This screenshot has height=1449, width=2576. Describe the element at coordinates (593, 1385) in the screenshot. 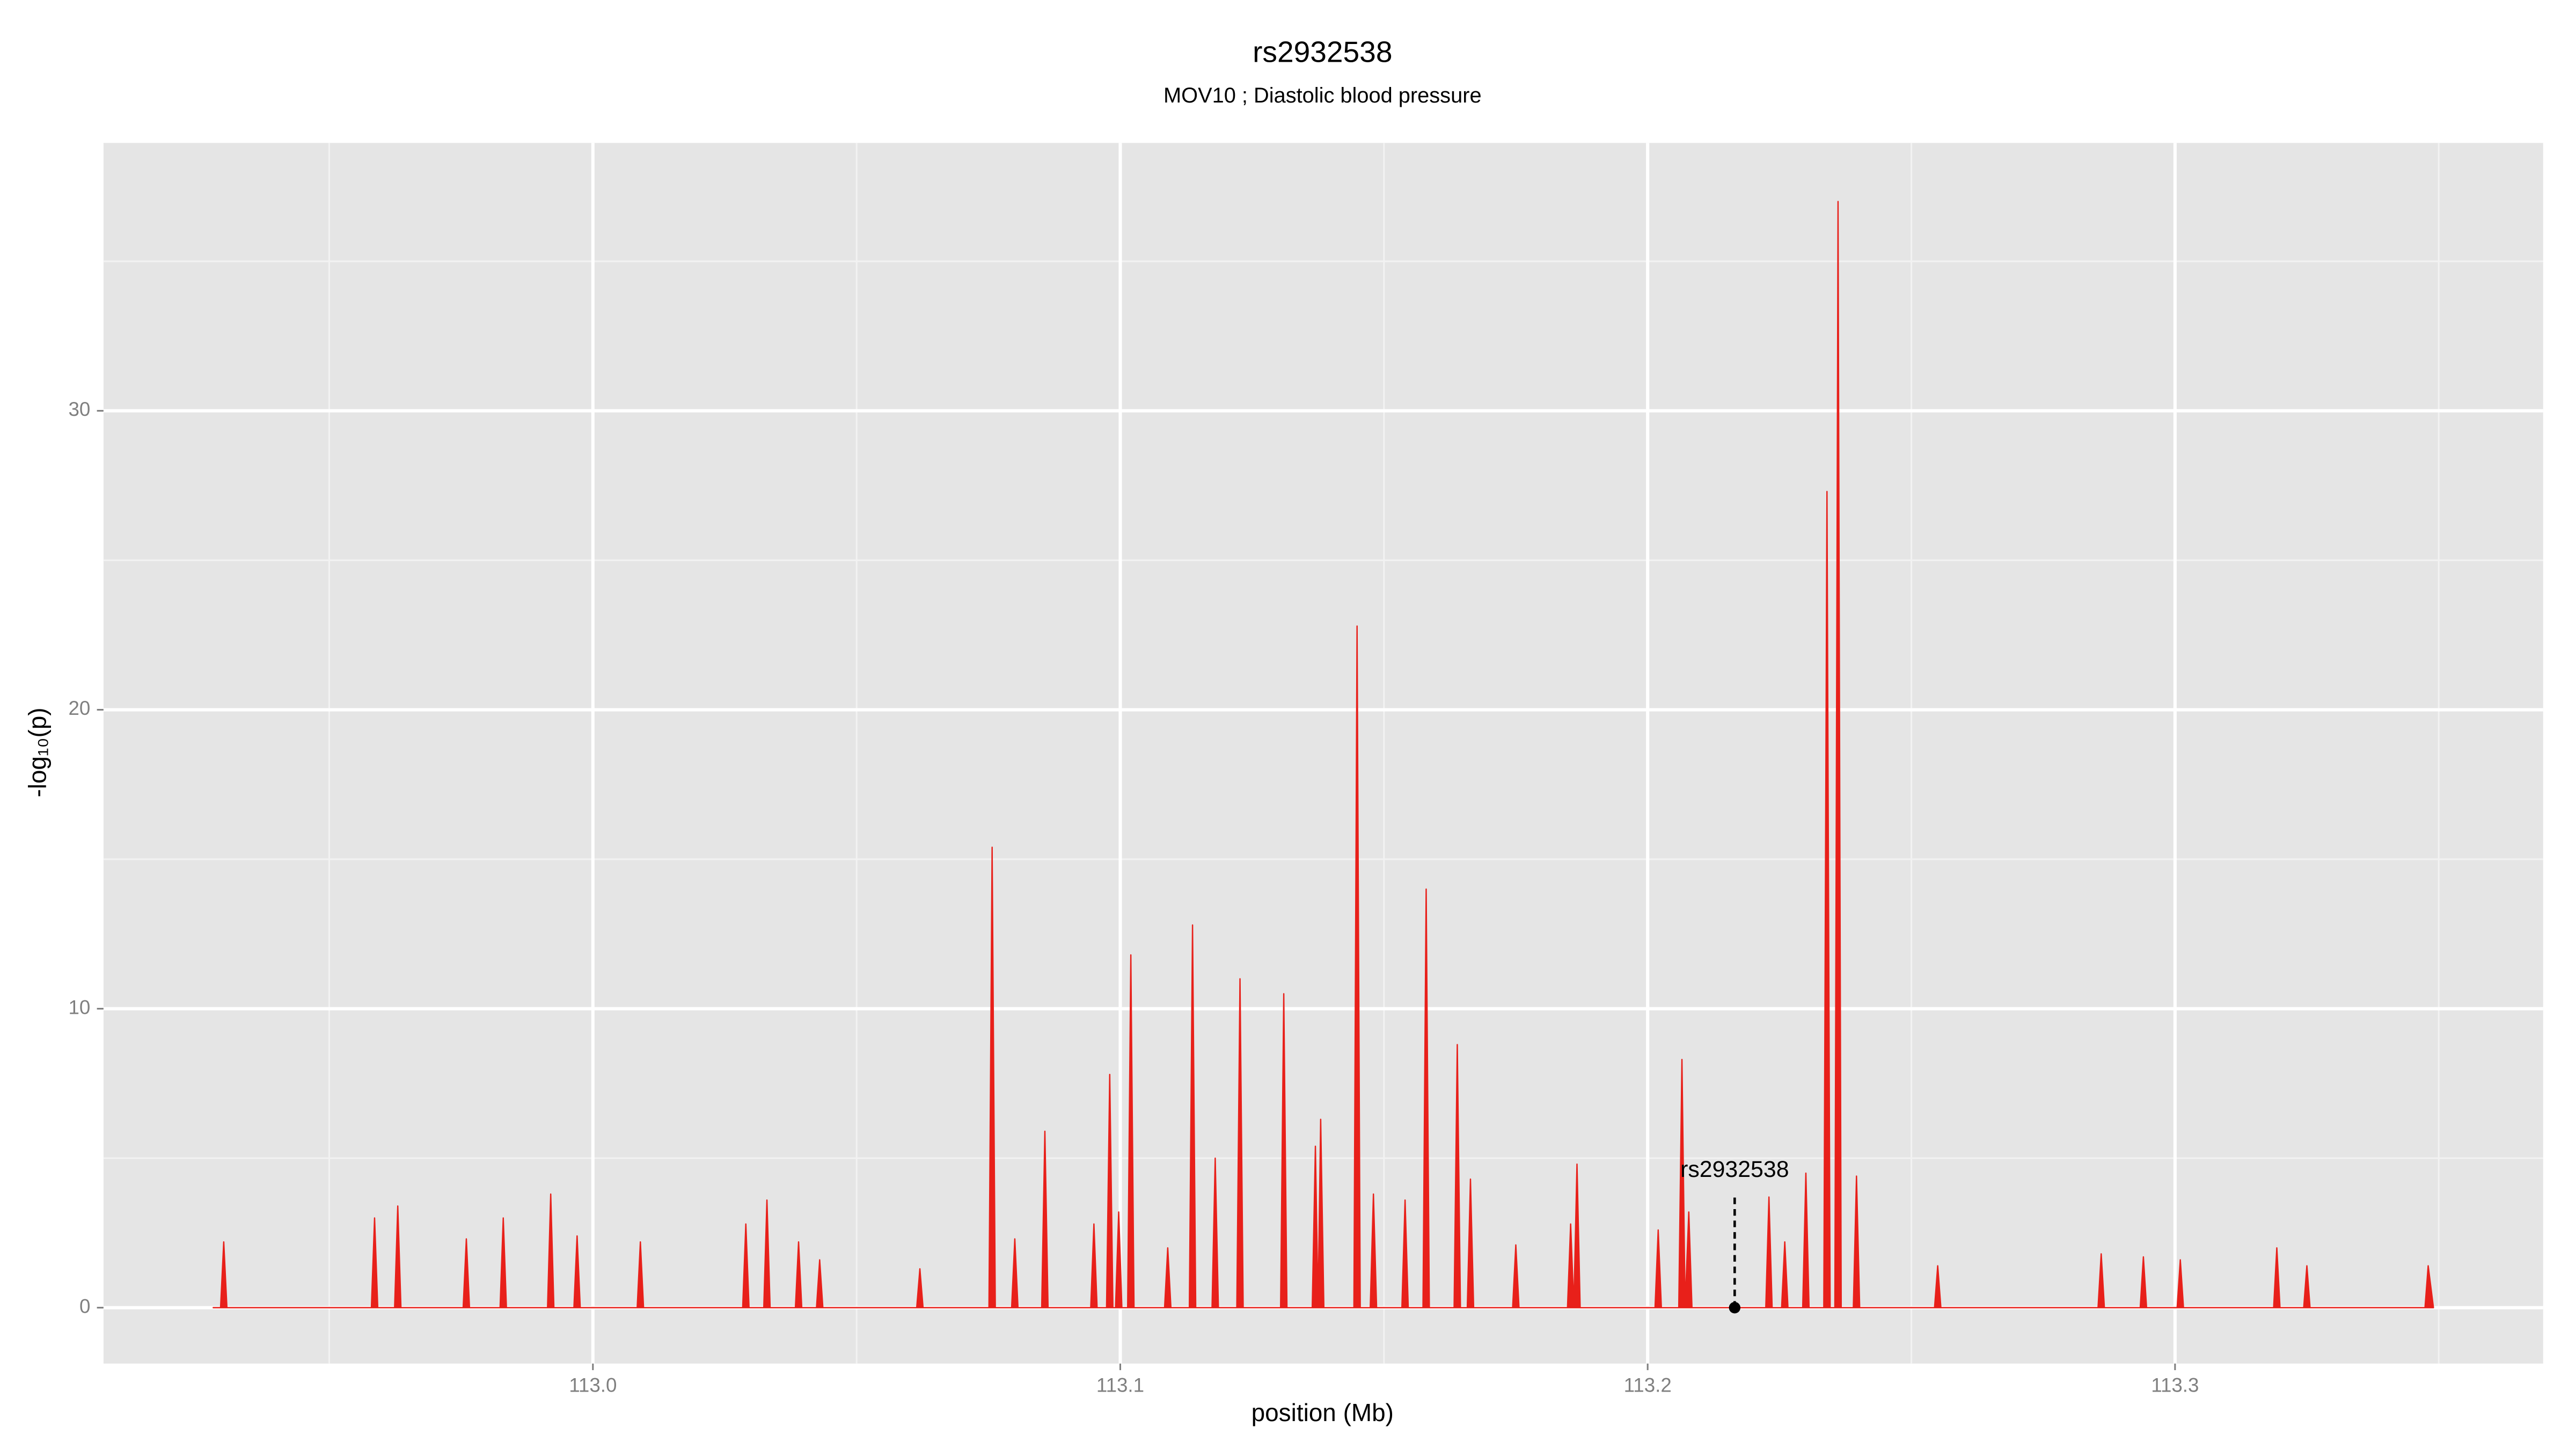

I see `x-tick-label: 113.0` at that location.